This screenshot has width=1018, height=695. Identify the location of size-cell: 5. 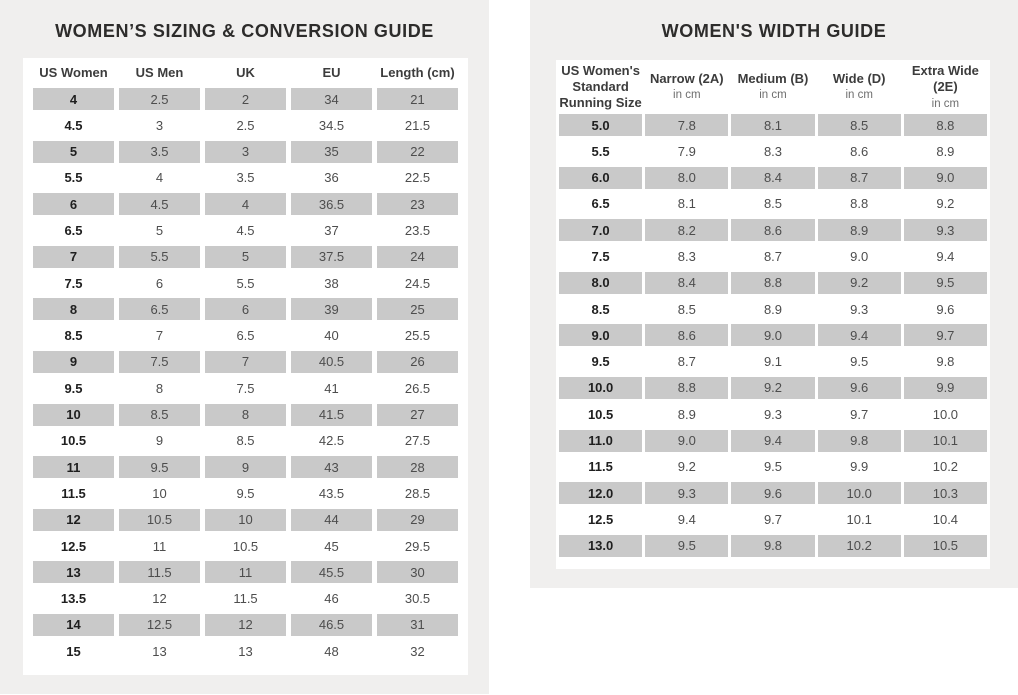
(73, 151).